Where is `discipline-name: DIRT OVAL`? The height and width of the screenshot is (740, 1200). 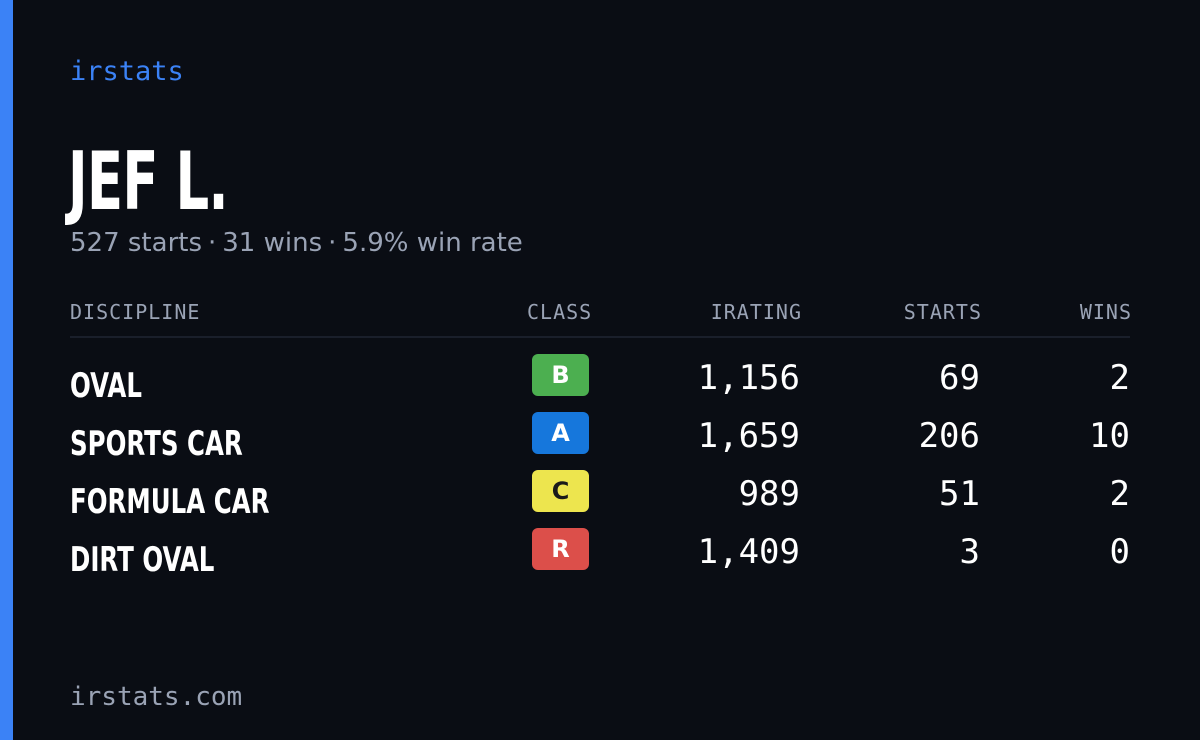
discipline-name: DIRT OVAL is located at coordinates (142, 560).